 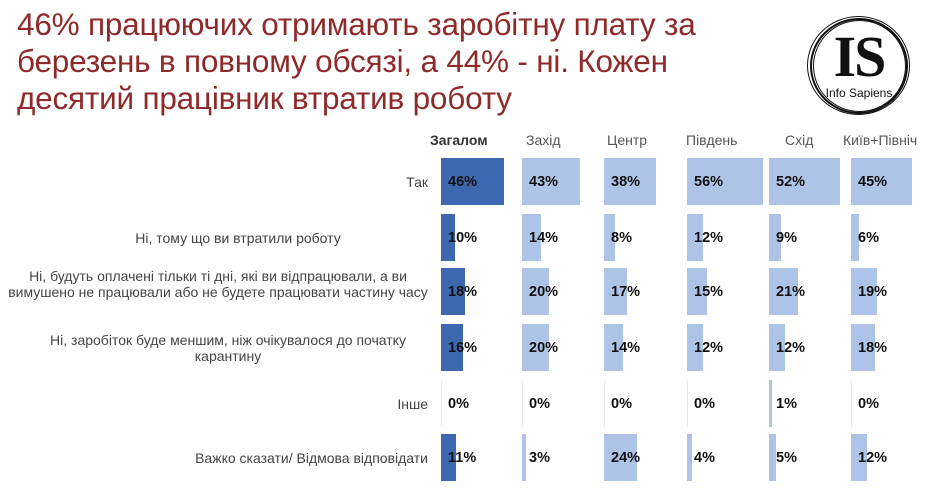 What do you see at coordinates (544, 182) in the screenshot?
I see `bar-value-label: 43%` at bounding box center [544, 182].